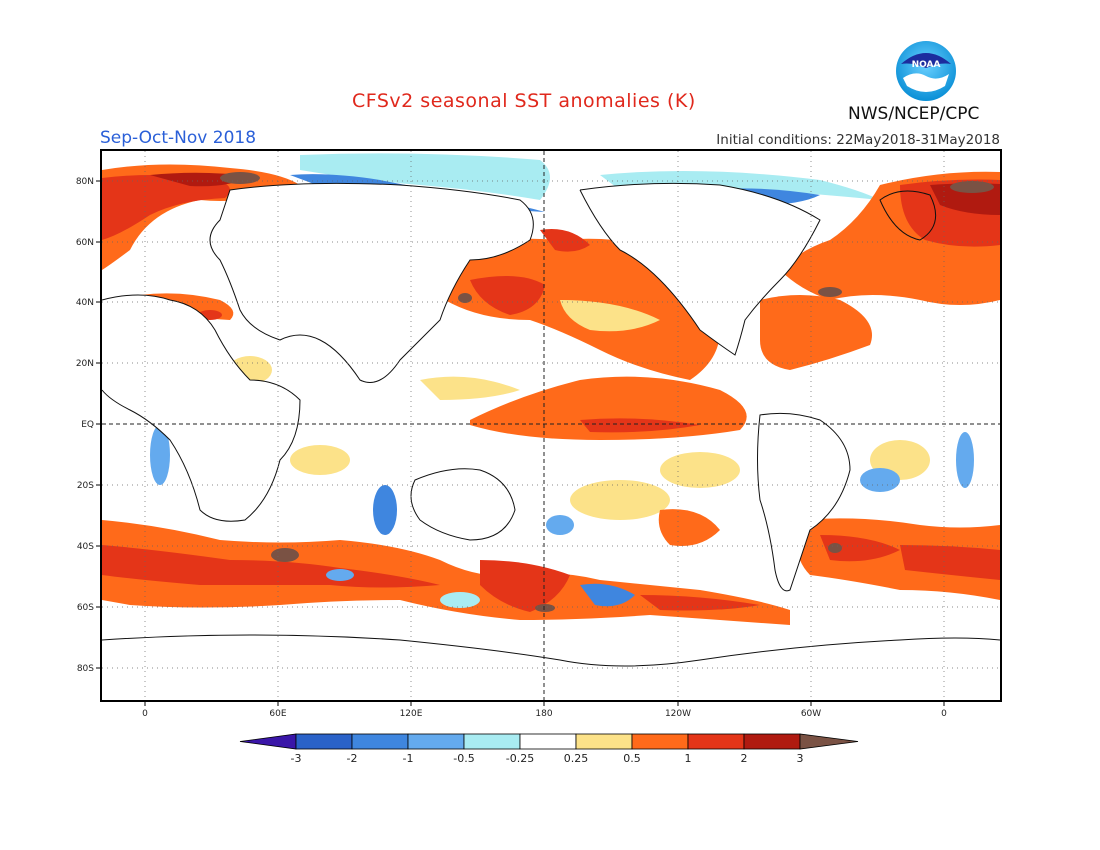  What do you see at coordinates (352, 758) in the screenshot?
I see `colorbar-label: -2` at bounding box center [352, 758].